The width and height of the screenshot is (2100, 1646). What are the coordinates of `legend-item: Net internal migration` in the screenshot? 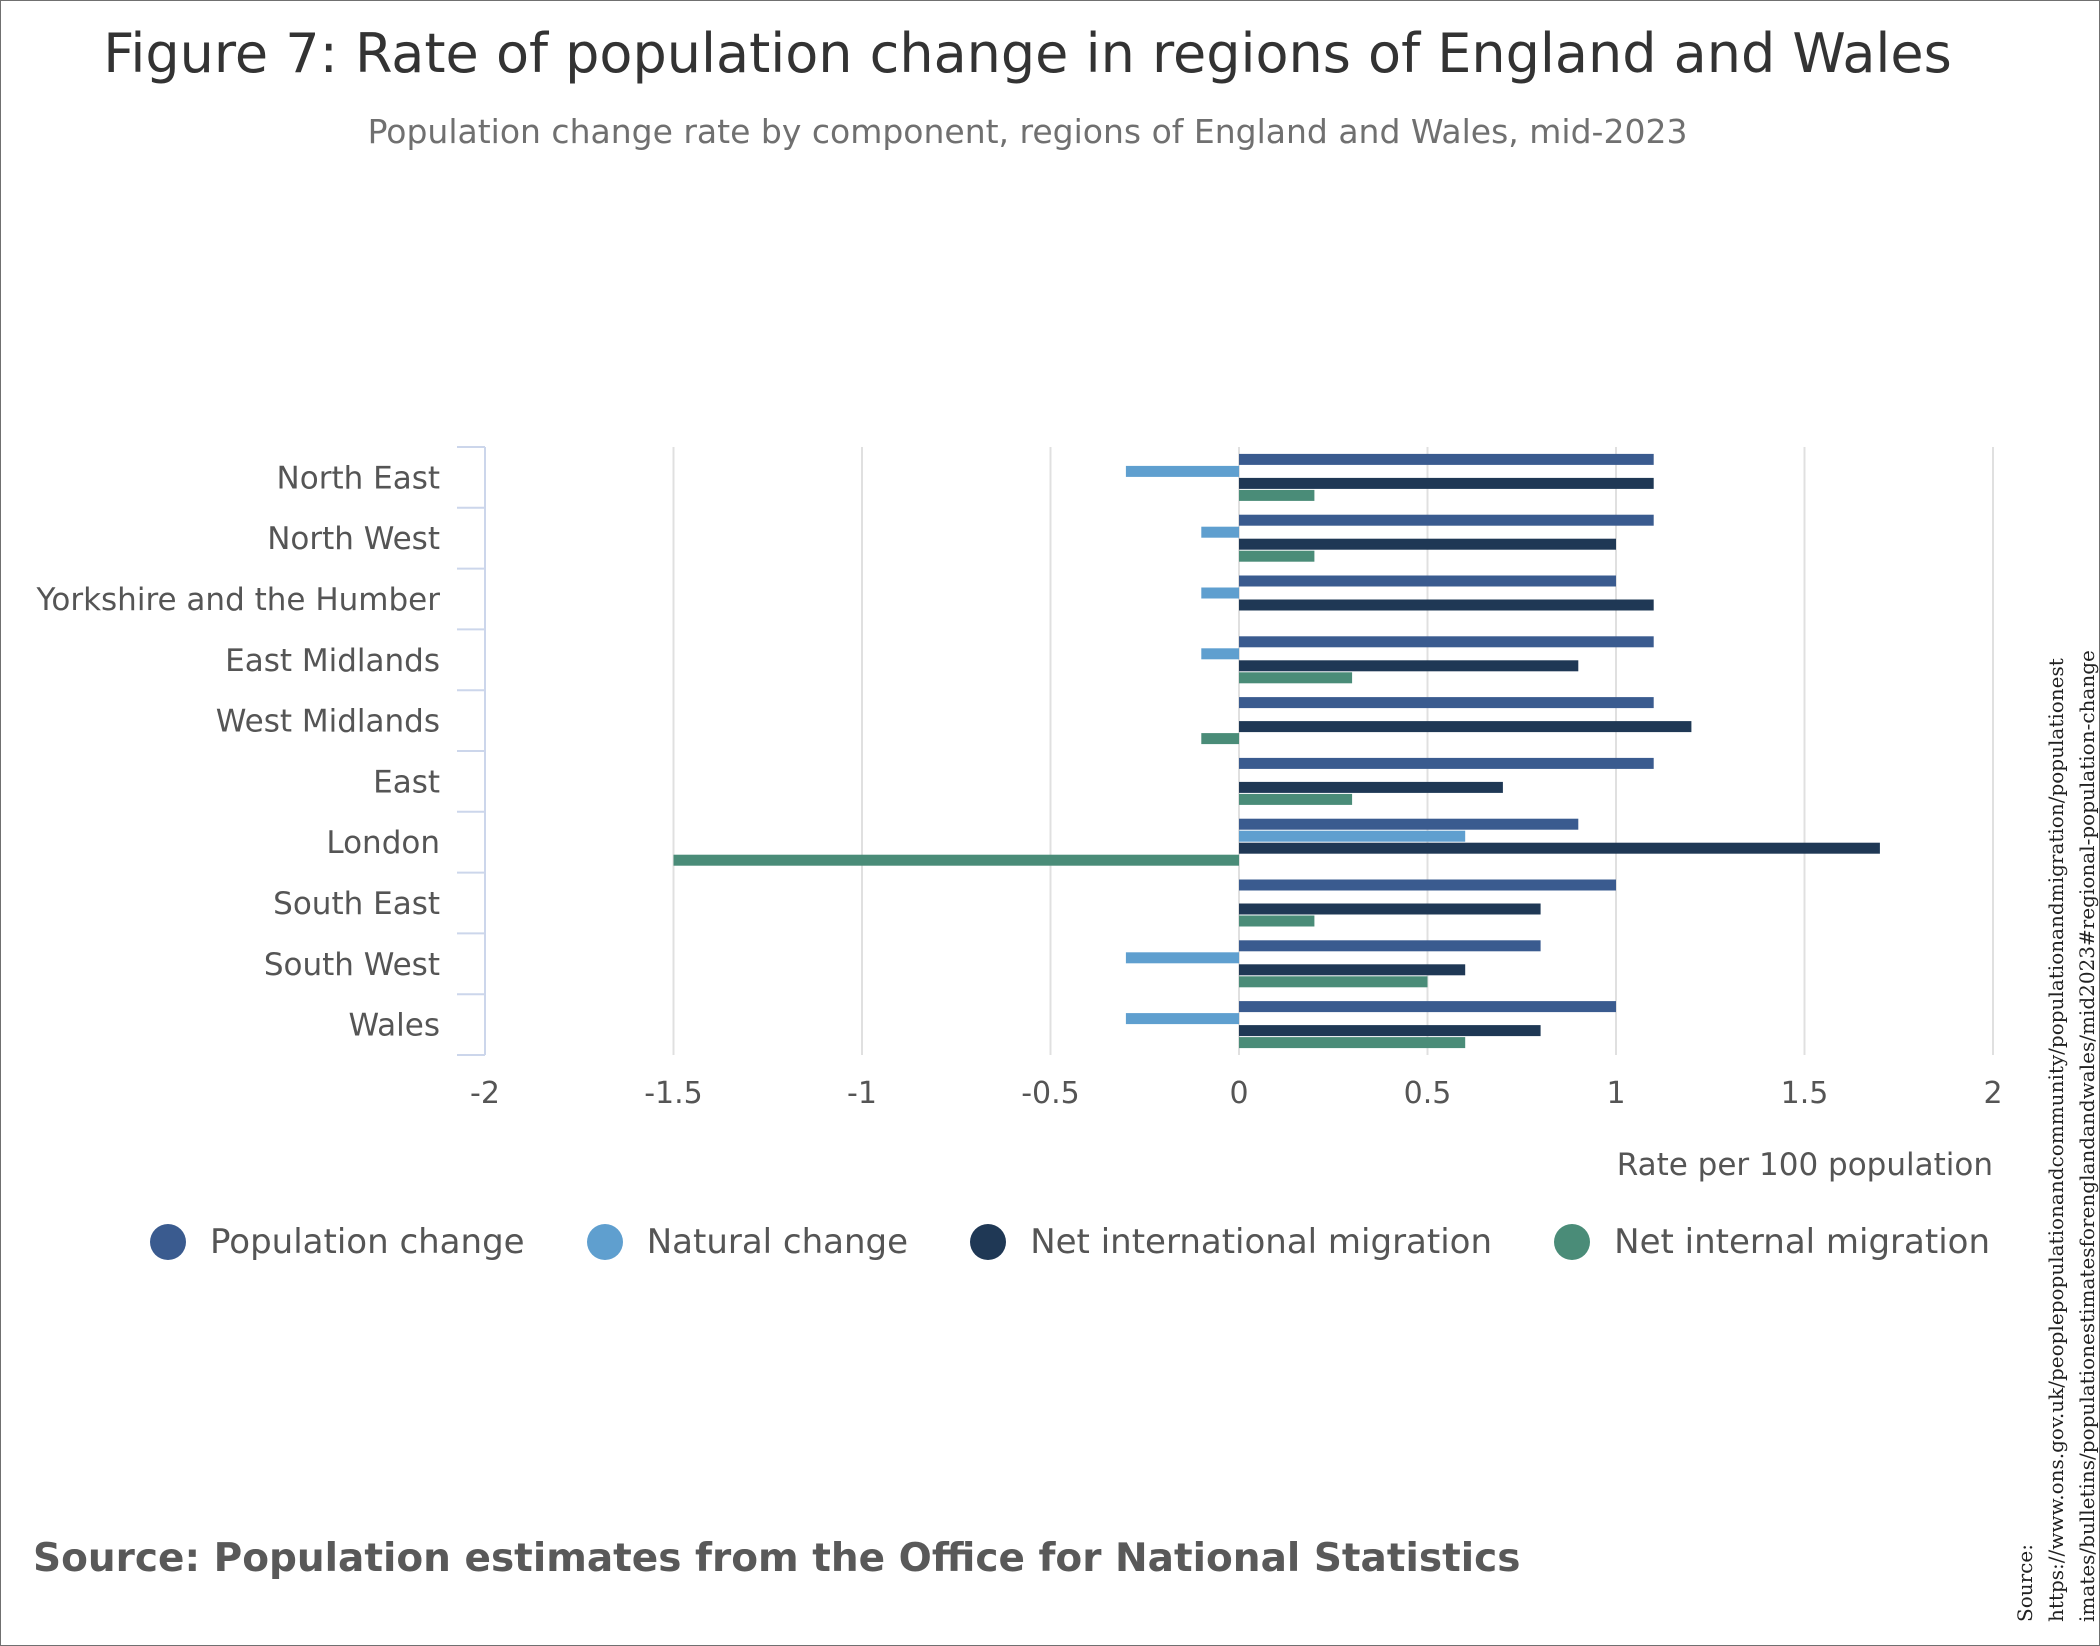 It's located at (1772, 1242).